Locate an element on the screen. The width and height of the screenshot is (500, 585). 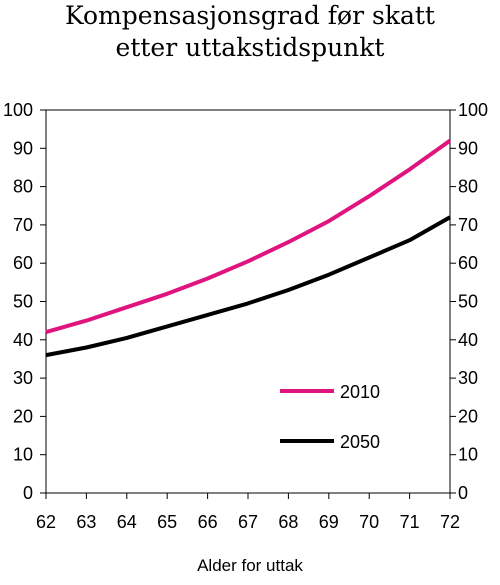
legend-label-2010: 2010 is located at coordinates (360, 392).